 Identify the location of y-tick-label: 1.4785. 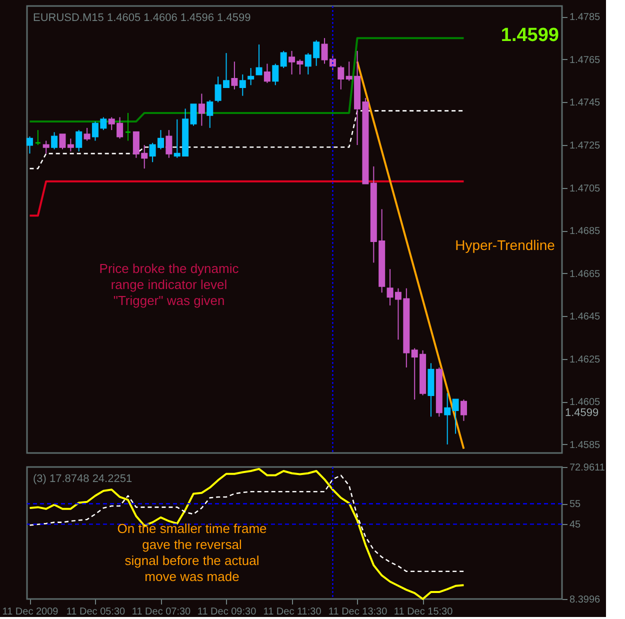
(585, 18).